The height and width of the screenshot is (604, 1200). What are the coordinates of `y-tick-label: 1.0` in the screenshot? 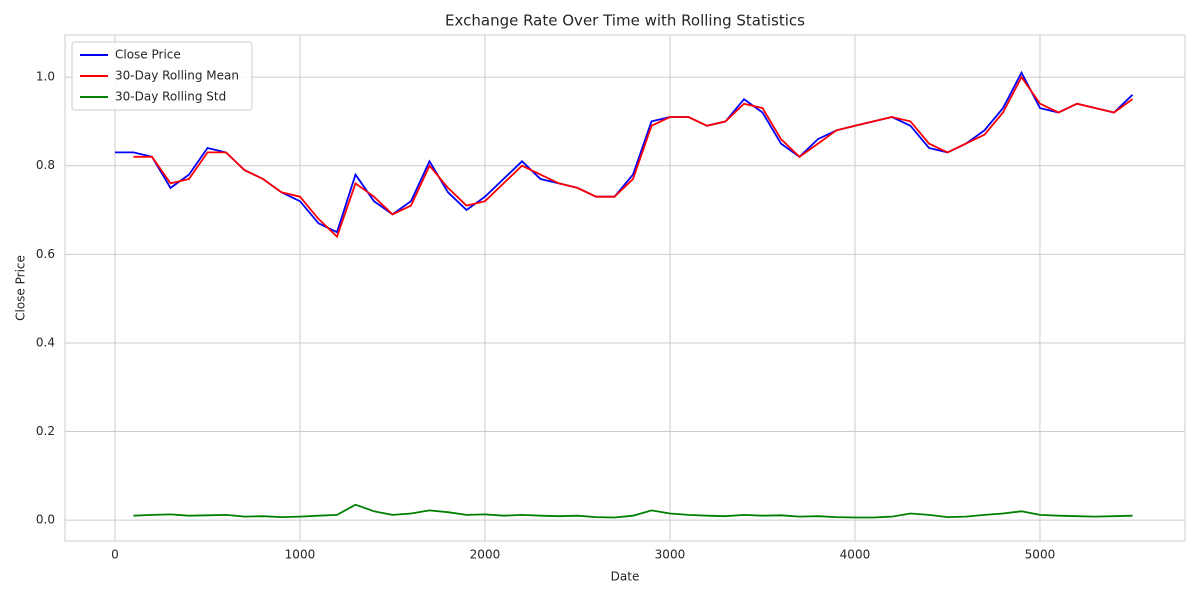 It's located at (45, 77).